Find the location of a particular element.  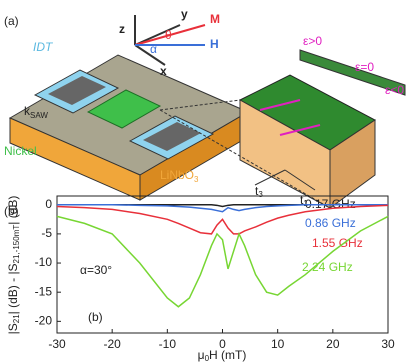

linbo-sub: 3 is located at coordinates (196, 179).